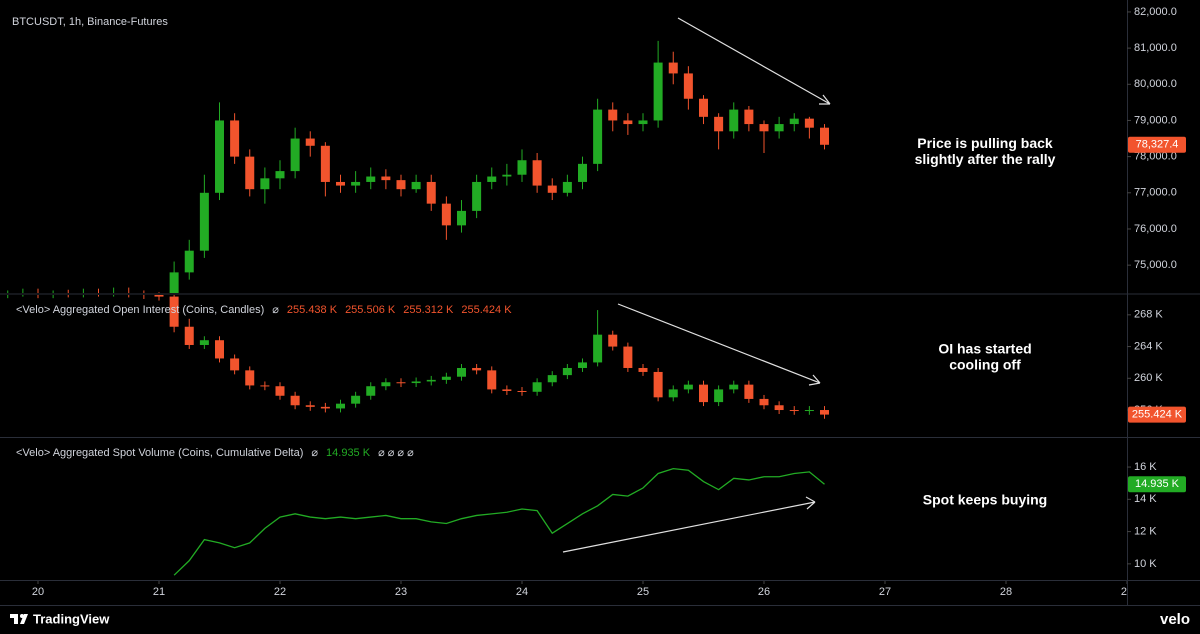  Describe the element at coordinates (1157, 484) in the screenshot. I see `last-value-label: 14.935 K` at that location.